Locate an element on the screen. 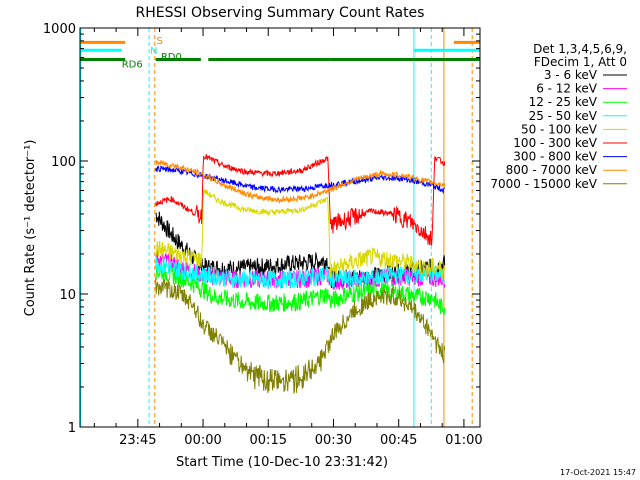 The height and width of the screenshot is (480, 640). y-tick-label: 100 is located at coordinates (63, 162).